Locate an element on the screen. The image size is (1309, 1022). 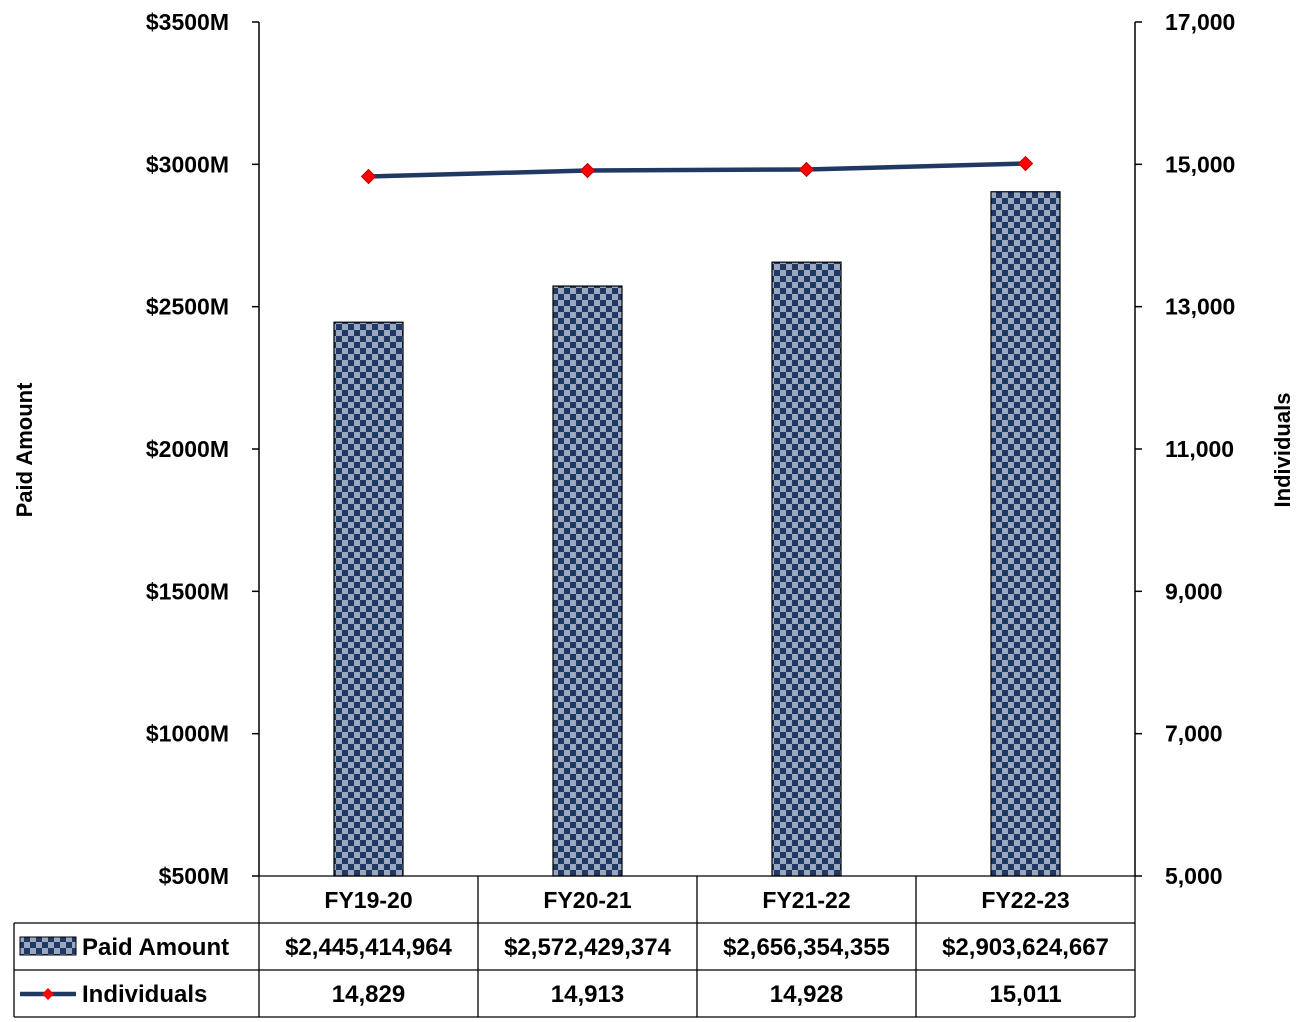
individuals-line-group is located at coordinates (697, 170).